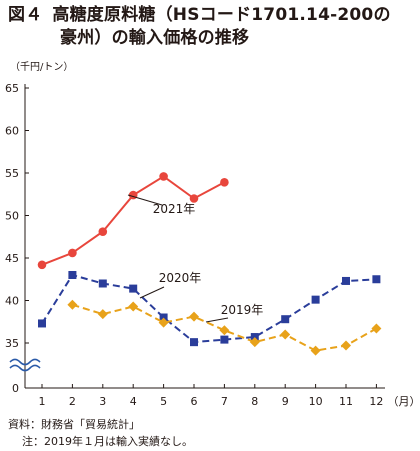  I want to click on y-tick-label: 60, so click(12, 131).